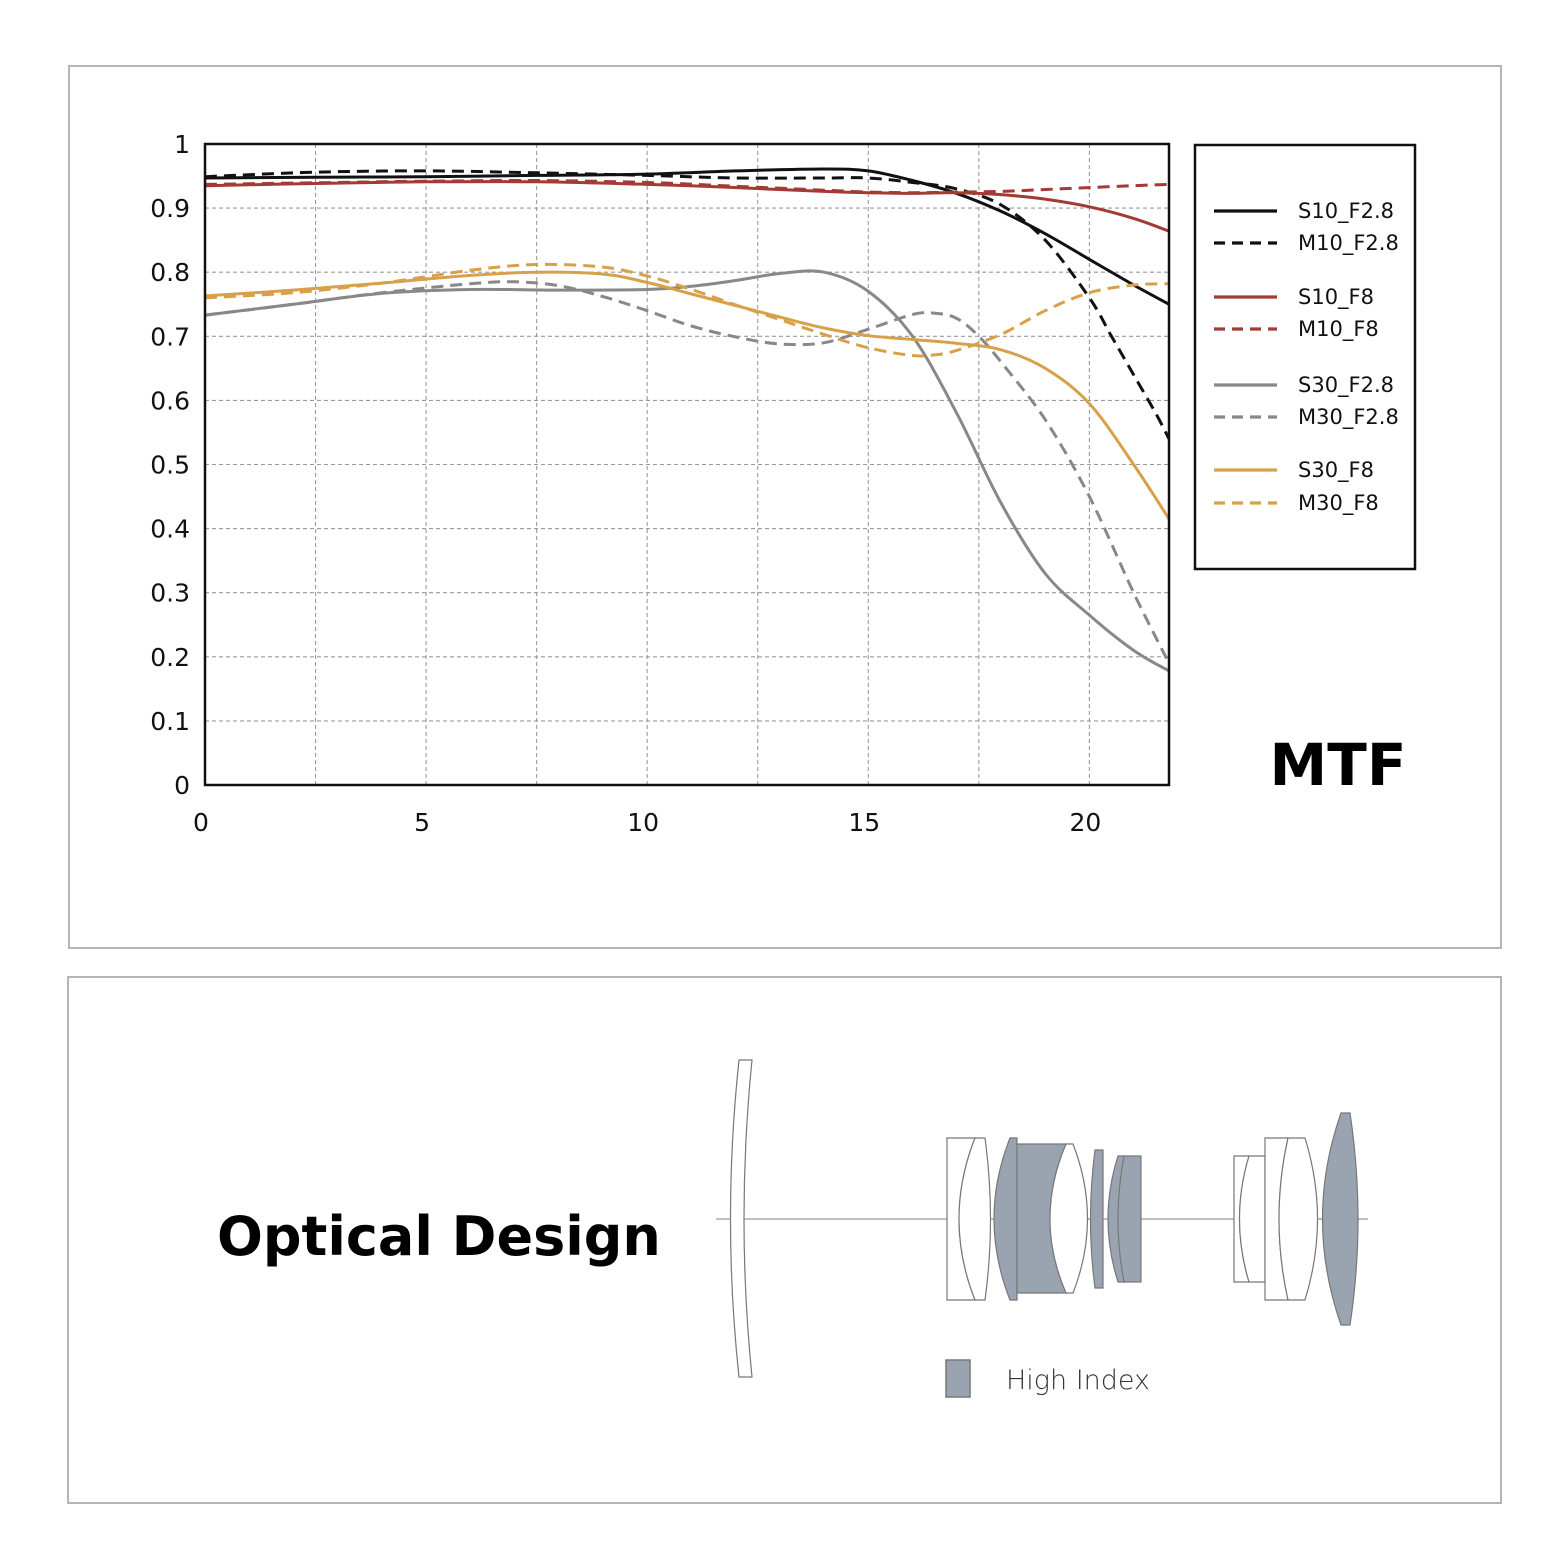 The image size is (1568, 1568). I want to click on y-tick-label: 0.4, so click(170, 529).